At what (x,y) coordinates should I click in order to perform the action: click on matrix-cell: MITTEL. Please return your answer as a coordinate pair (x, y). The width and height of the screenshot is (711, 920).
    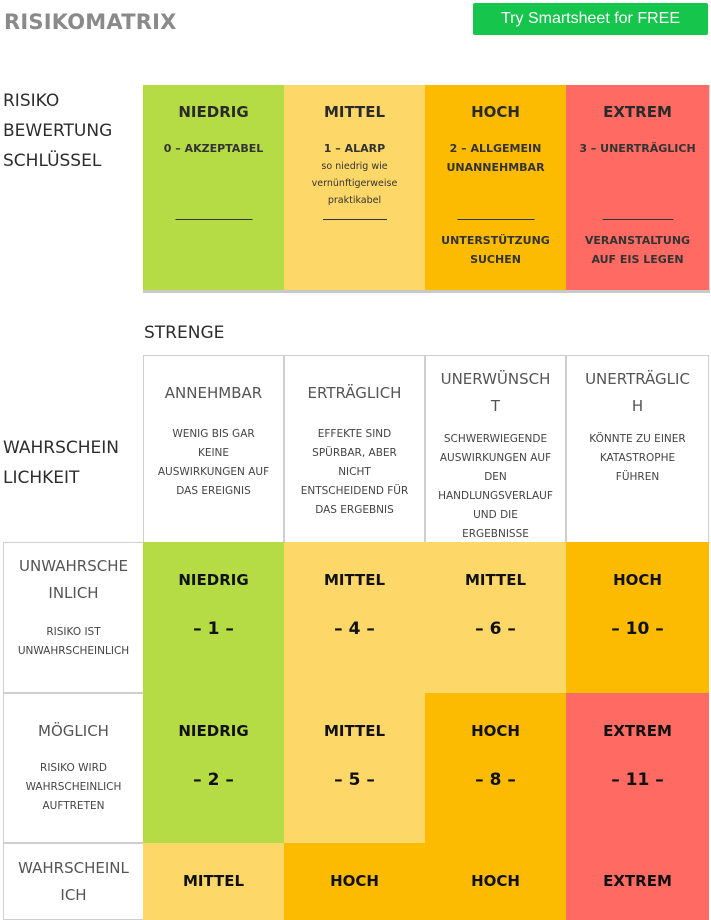
    Looking at the image, I should click on (213, 881).